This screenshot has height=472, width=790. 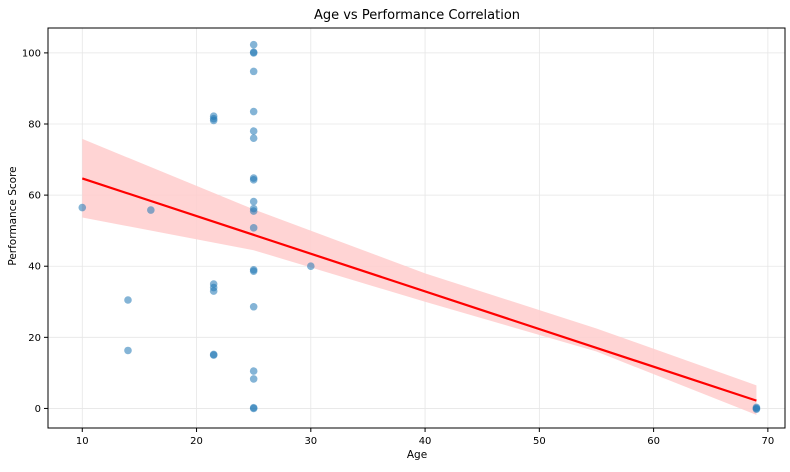 I want to click on y-tick-label: 100, so click(x=31, y=53).